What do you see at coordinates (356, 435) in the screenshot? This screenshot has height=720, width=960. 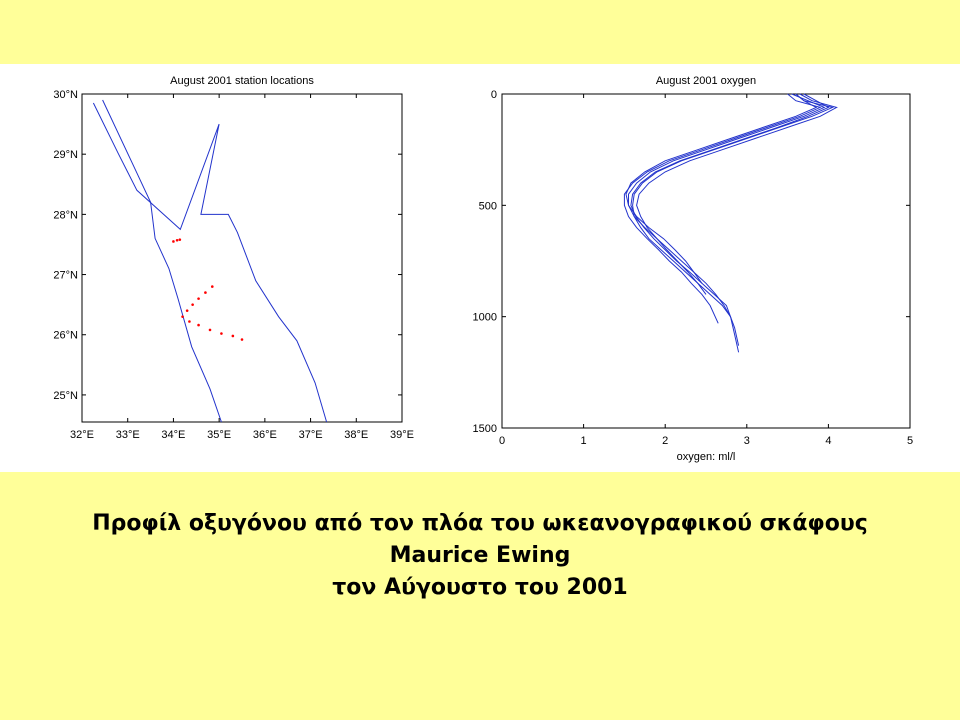 I see `map-x-tick-label: 38°E` at bounding box center [356, 435].